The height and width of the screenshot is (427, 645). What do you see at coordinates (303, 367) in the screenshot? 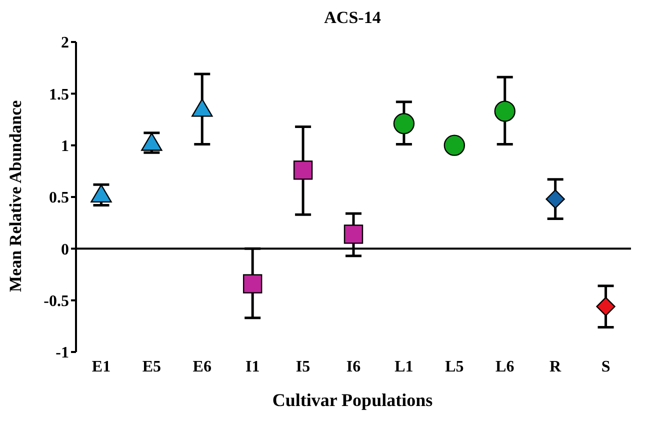
I see `x-tick-label: I5` at bounding box center [303, 367].